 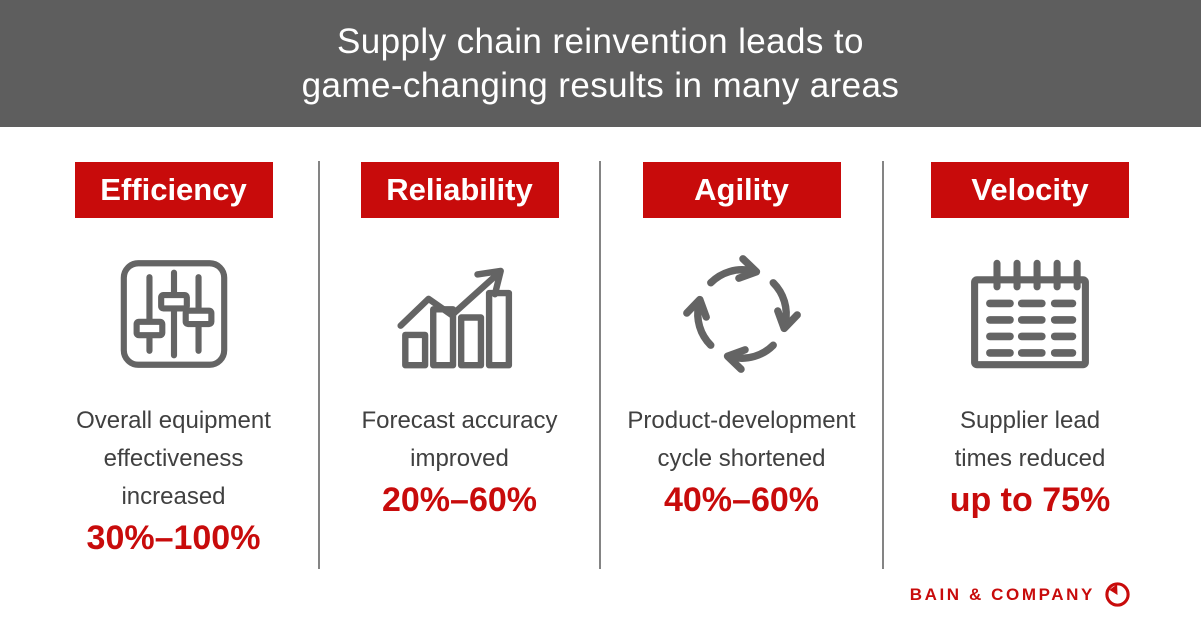 I want to click on bar-chart-trend-icon, so click(x=460, y=314).